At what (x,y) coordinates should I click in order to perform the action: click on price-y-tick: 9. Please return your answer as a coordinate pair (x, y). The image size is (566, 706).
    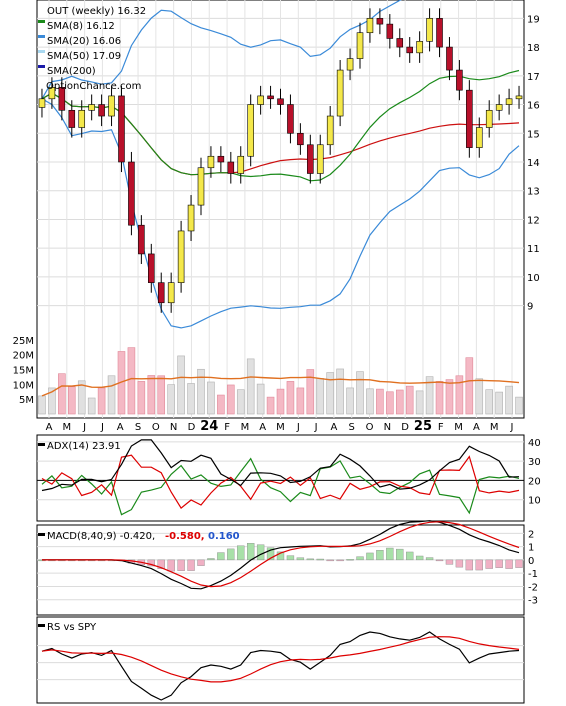
    Looking at the image, I should click on (530, 307).